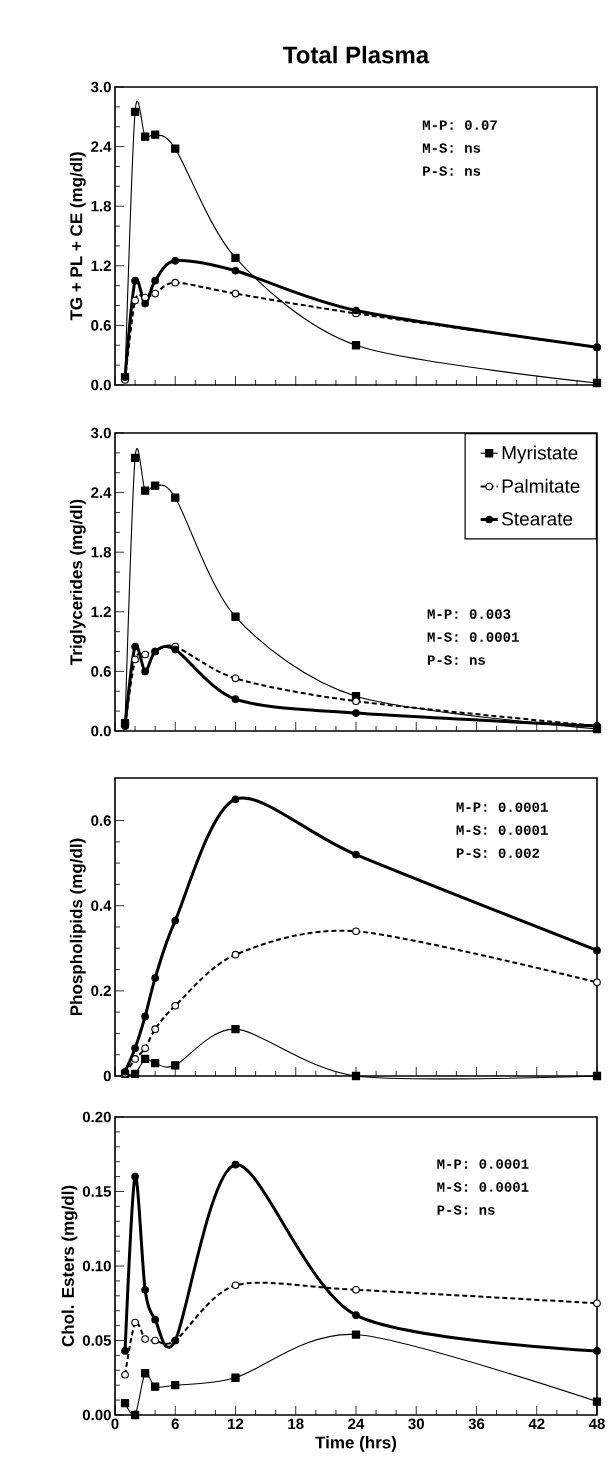 This screenshot has width=609, height=1482. I want to click on x-tick-label: 6, so click(175, 1424).